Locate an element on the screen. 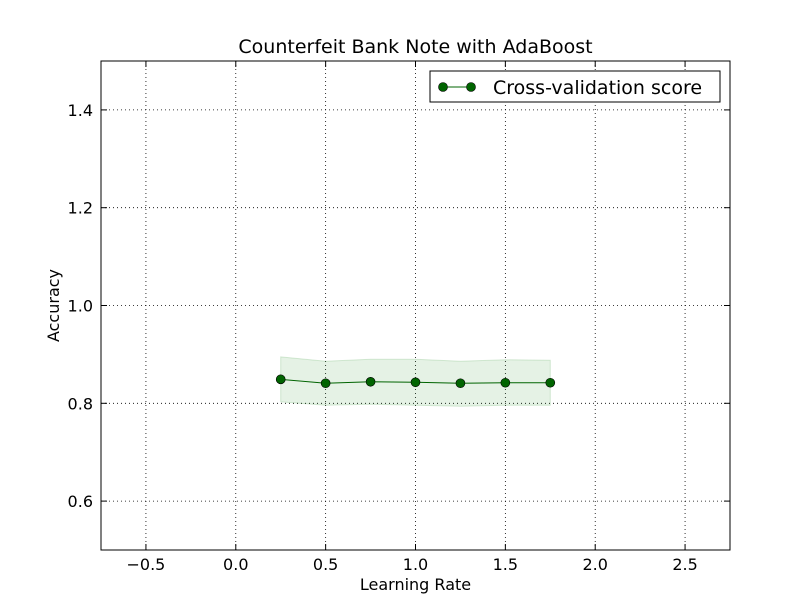  legend-box is located at coordinates (575, 86).